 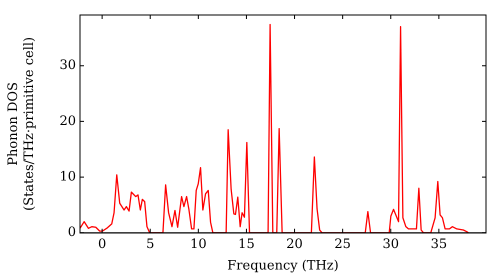 What do you see at coordinates (150, 244) in the screenshot?
I see `x-tick-label: 5` at bounding box center [150, 244].